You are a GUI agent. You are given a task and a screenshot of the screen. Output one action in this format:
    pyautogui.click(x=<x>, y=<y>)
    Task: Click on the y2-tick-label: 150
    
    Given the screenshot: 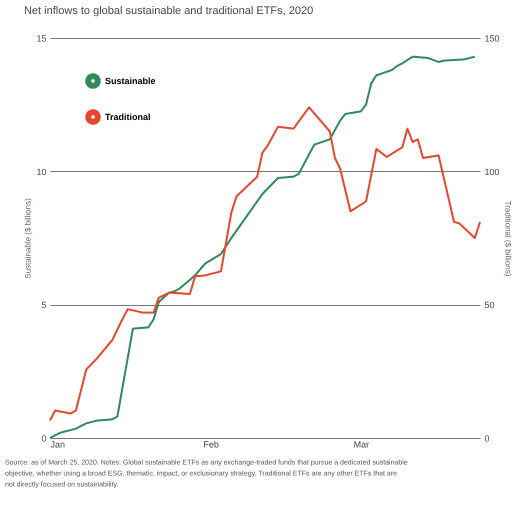 What is the action you would take?
    pyautogui.click(x=492, y=39)
    